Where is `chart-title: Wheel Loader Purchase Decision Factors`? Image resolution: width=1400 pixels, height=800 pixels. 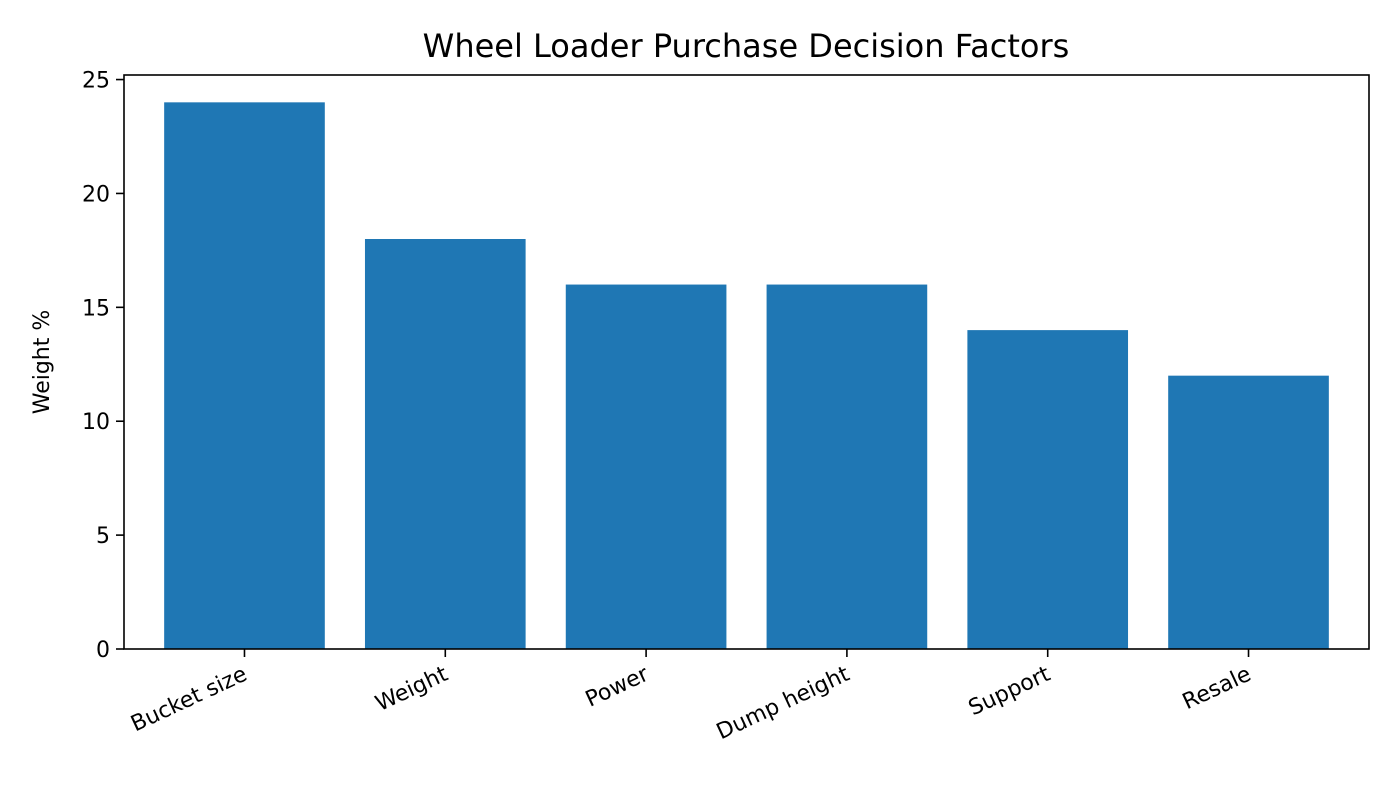
chart-title: Wheel Loader Purchase Decision Factors is located at coordinates (746, 46).